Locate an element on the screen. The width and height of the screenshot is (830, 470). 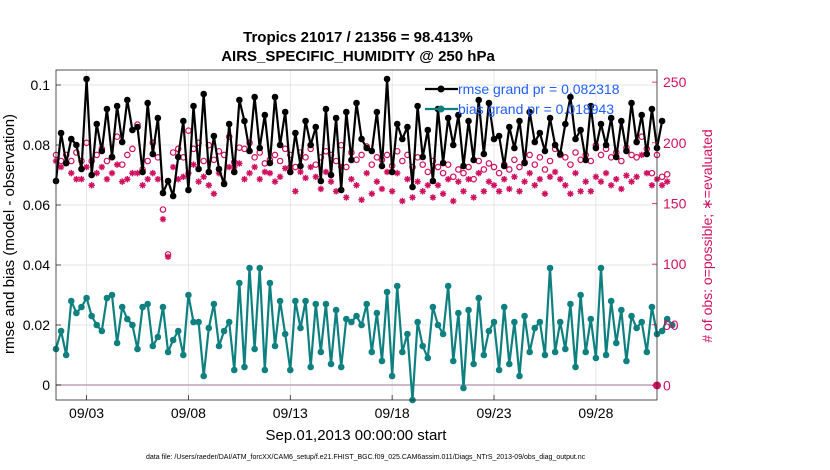
y-right-axis-label: # of obs: o=possible; ∗=evaluated is located at coordinates (707, 235).